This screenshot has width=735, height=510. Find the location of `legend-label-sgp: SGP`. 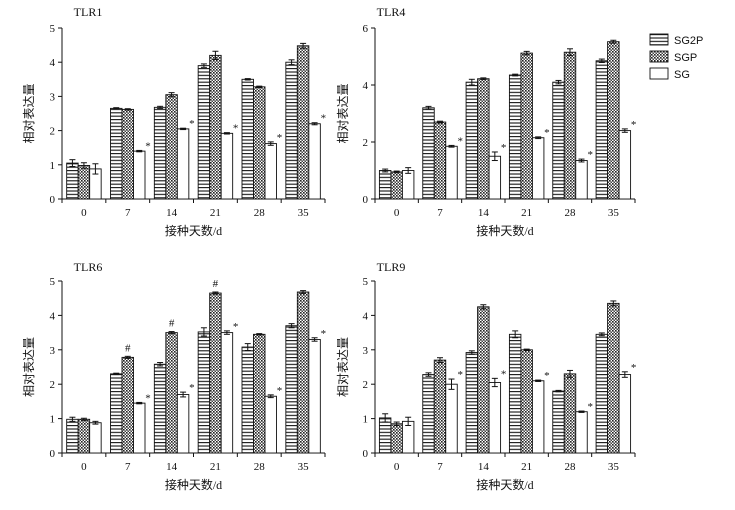

legend-label-sgp: SGP is located at coordinates (685, 58).